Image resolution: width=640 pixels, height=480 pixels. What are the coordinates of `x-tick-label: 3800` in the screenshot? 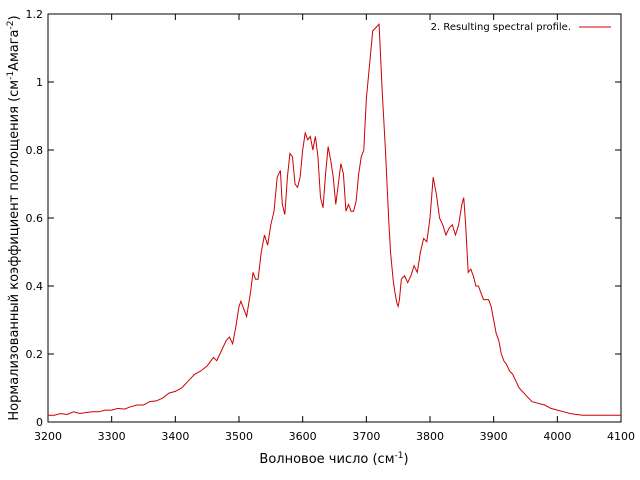 It's located at (430, 436).